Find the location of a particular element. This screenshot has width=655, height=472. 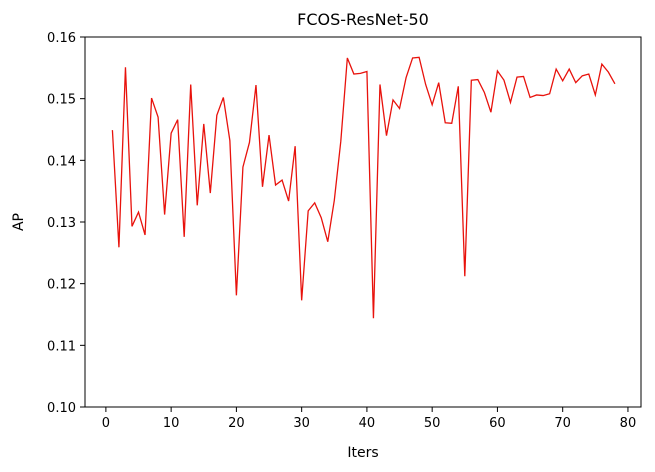

y-tick-label: 0.16 is located at coordinates (61, 38).